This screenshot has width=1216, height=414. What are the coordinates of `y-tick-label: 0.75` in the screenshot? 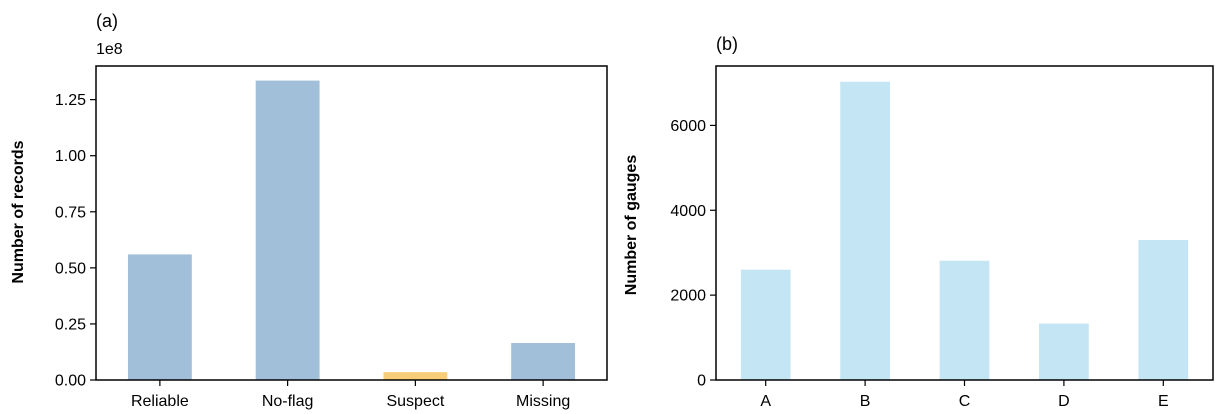 It's located at (70, 212).